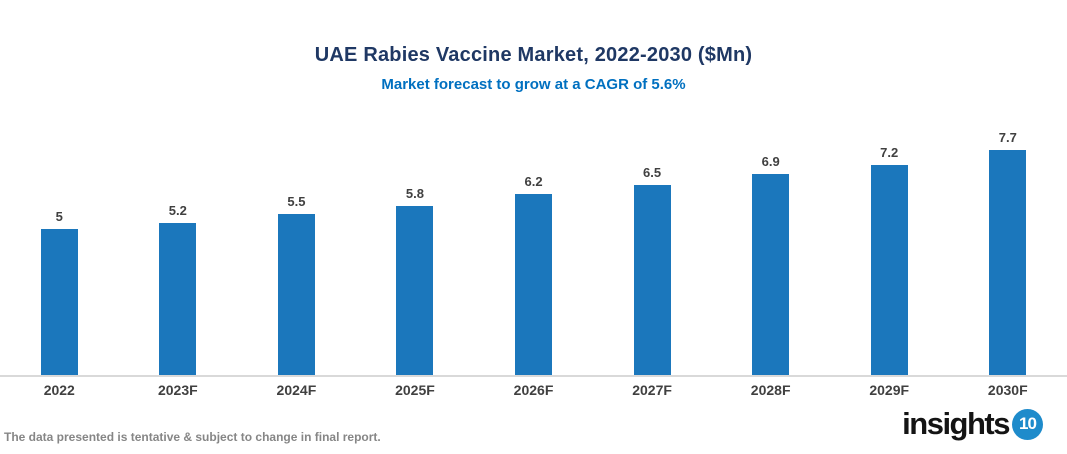 The width and height of the screenshot is (1067, 454). Describe the element at coordinates (889, 390) in the screenshot. I see `x-axis-label: 2029F` at that location.